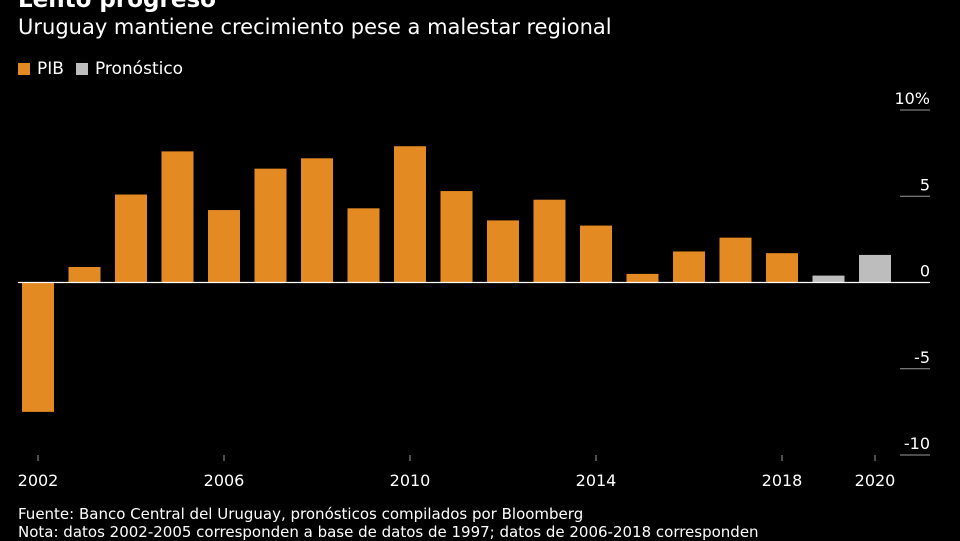 This screenshot has height=541, width=960. What do you see at coordinates (224, 480) in the screenshot?
I see `x-tick-label: 2006` at bounding box center [224, 480].